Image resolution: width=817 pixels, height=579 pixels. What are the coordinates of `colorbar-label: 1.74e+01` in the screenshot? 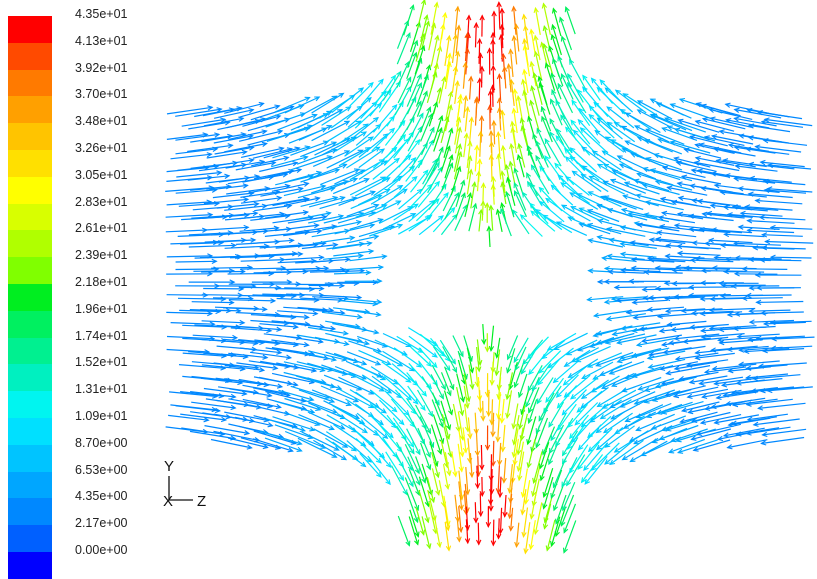 It's located at (101, 336).